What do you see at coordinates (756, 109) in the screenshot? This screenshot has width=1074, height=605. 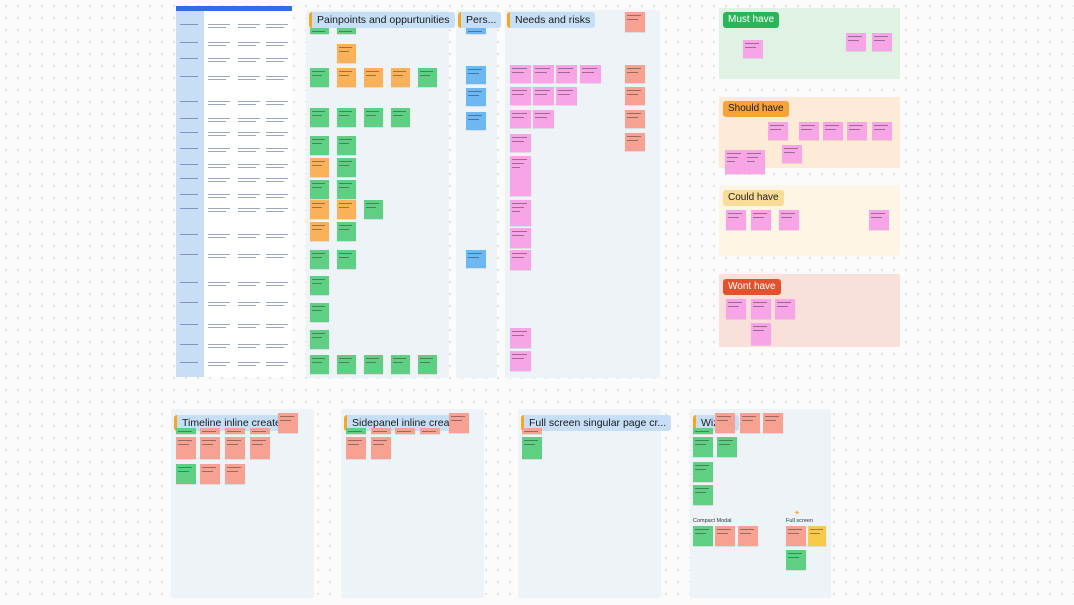 I see `should-have-label: Should have` at bounding box center [756, 109].